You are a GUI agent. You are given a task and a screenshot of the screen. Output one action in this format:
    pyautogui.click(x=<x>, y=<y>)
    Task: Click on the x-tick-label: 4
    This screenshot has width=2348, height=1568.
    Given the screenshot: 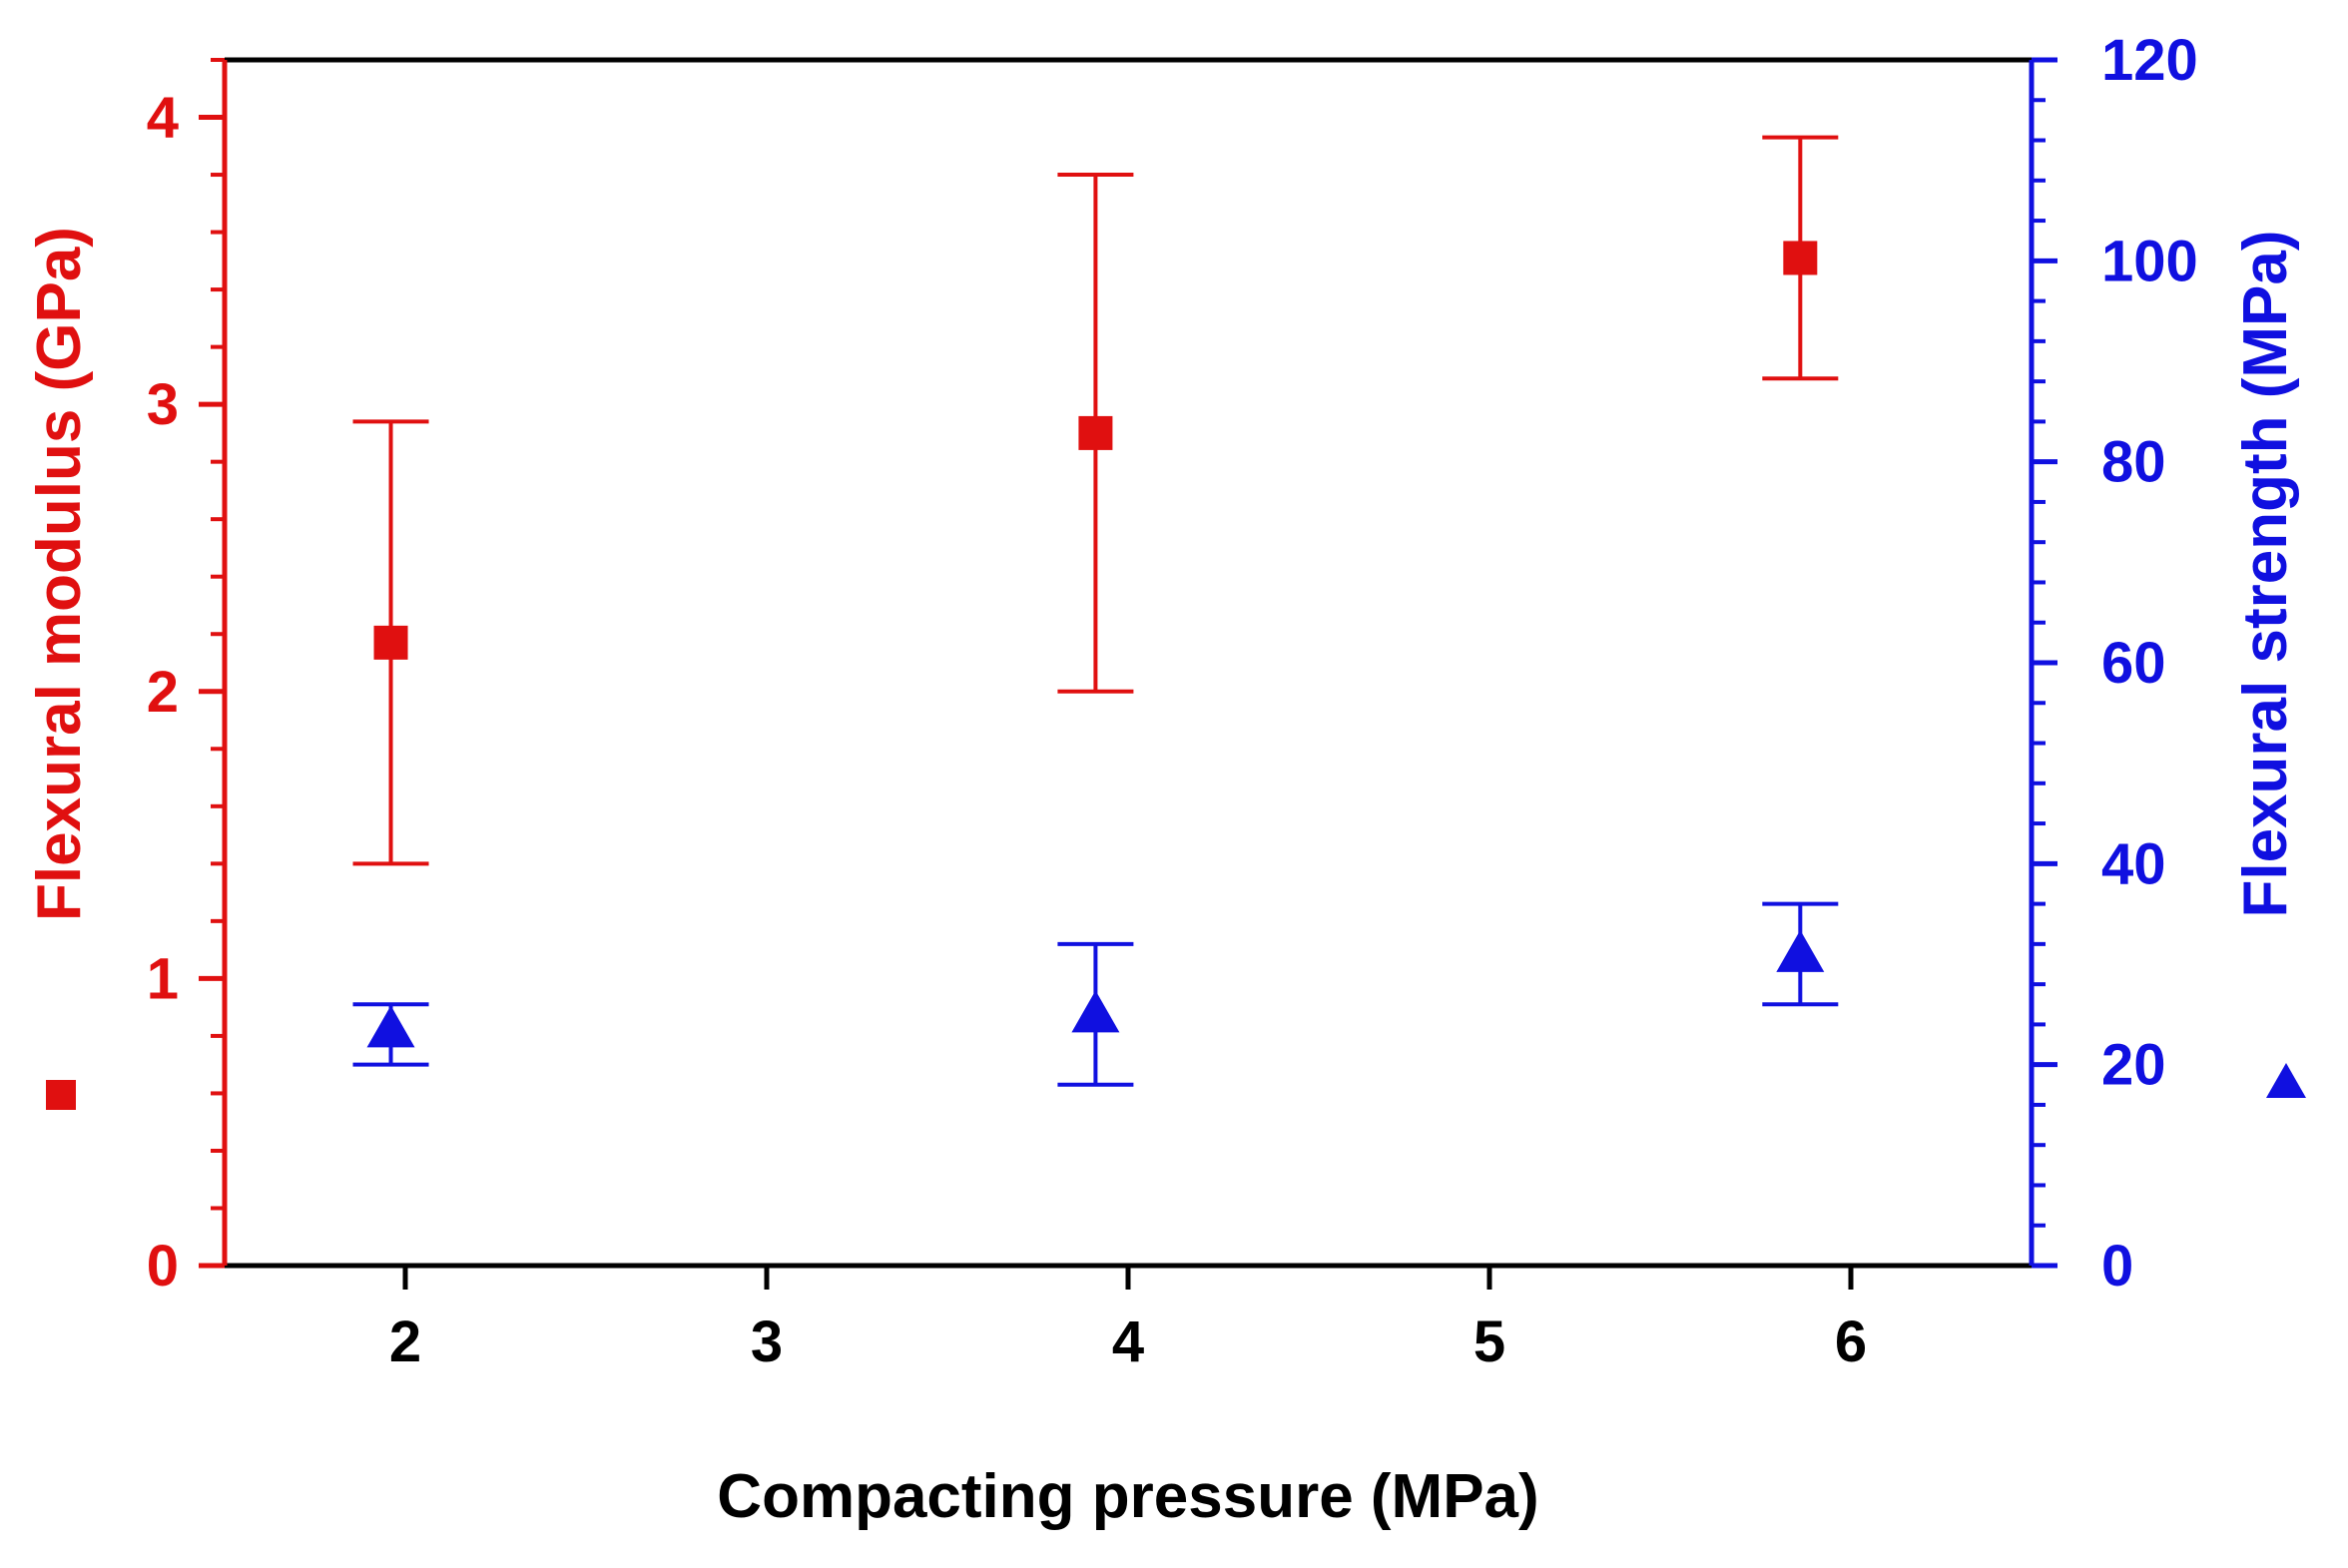 What is the action you would take?
    pyautogui.click(x=1128, y=1341)
    